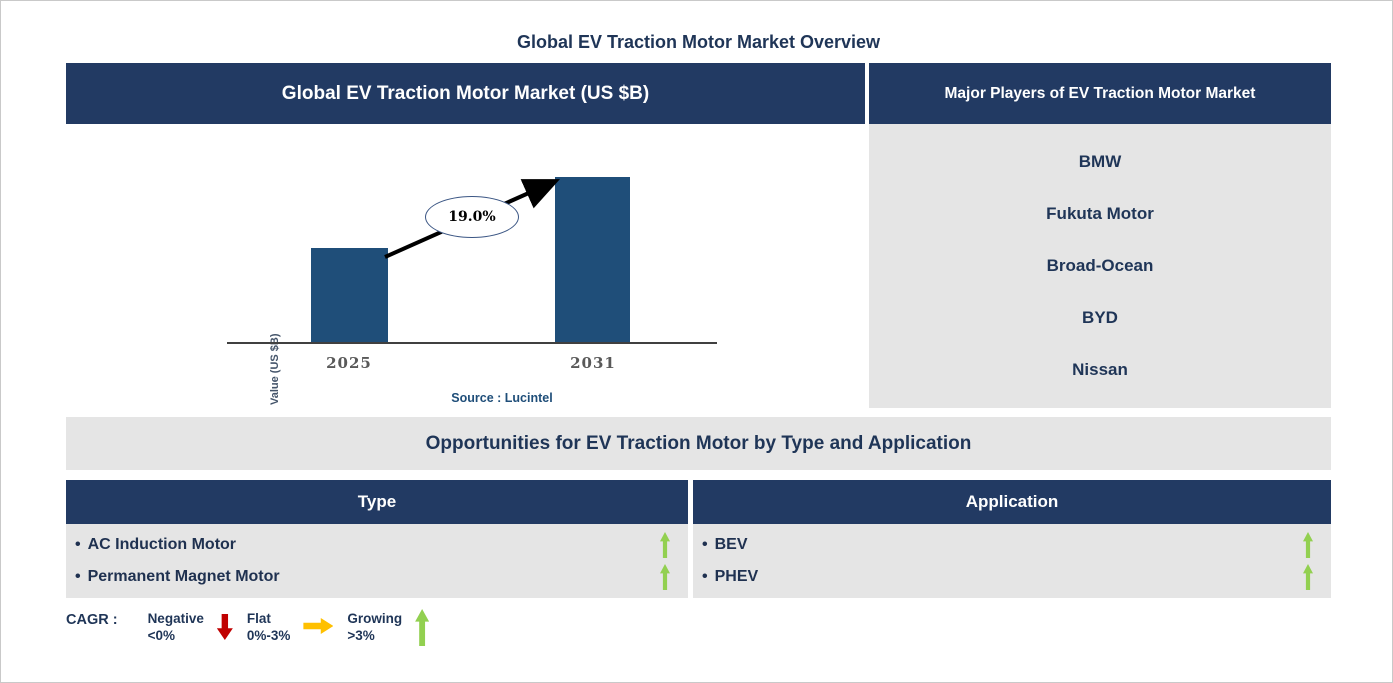 This screenshot has width=1393, height=683. Describe the element at coordinates (377, 577) in the screenshot. I see `list-item: • Permanent Magnet Motor` at that location.